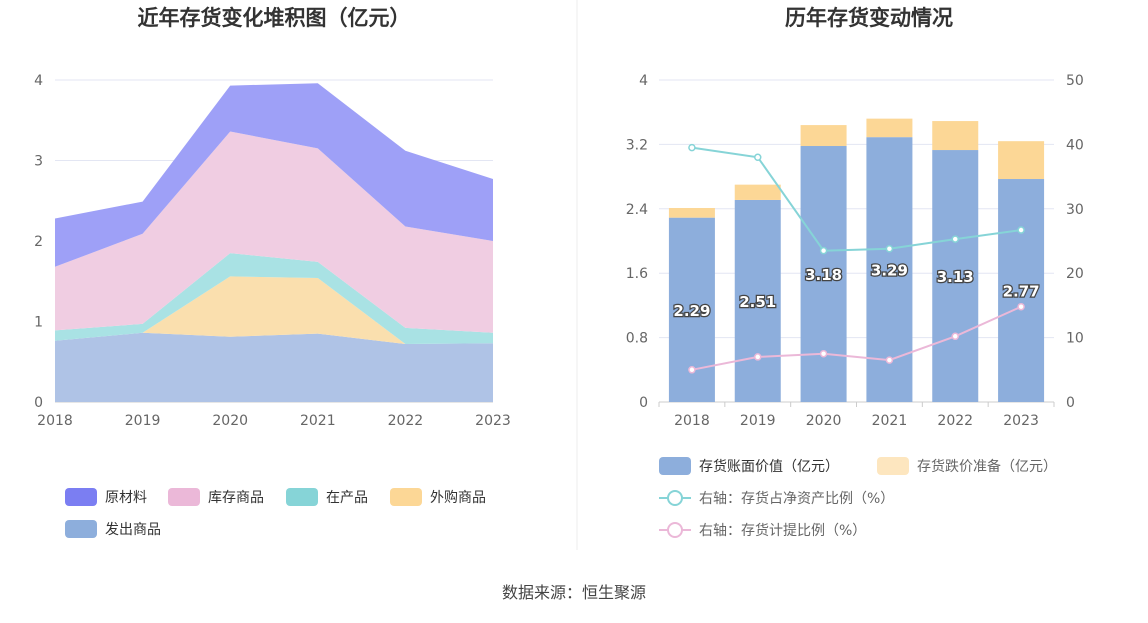  I want to click on data-source-note: 数据来源：恒生聚源, so click(574, 592).